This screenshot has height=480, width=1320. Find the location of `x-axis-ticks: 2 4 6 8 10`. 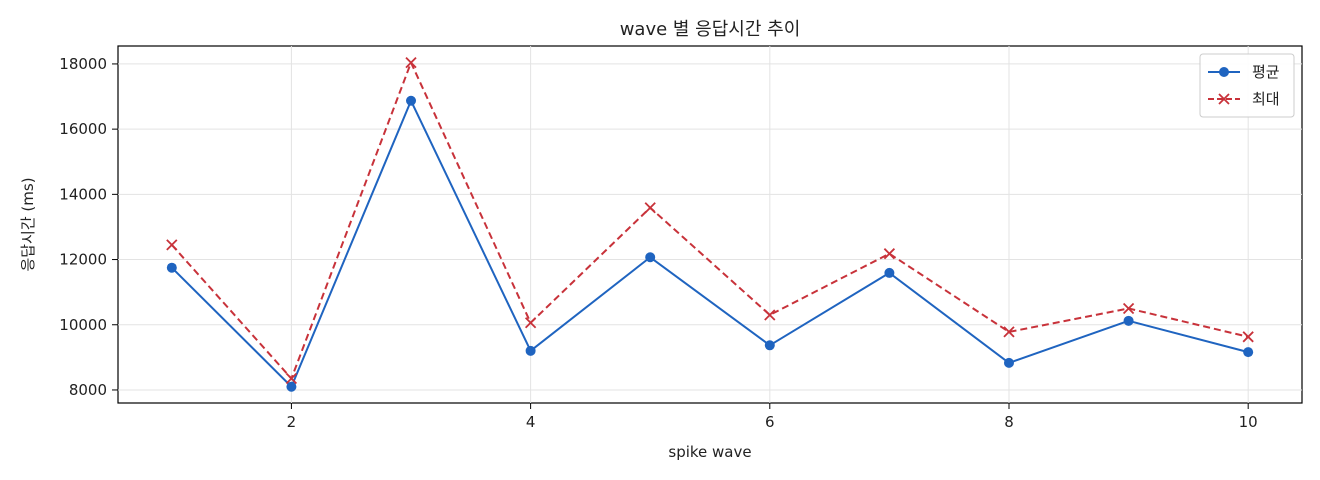

x-axis-ticks: 2 4 6 8 10 is located at coordinates (772, 417).